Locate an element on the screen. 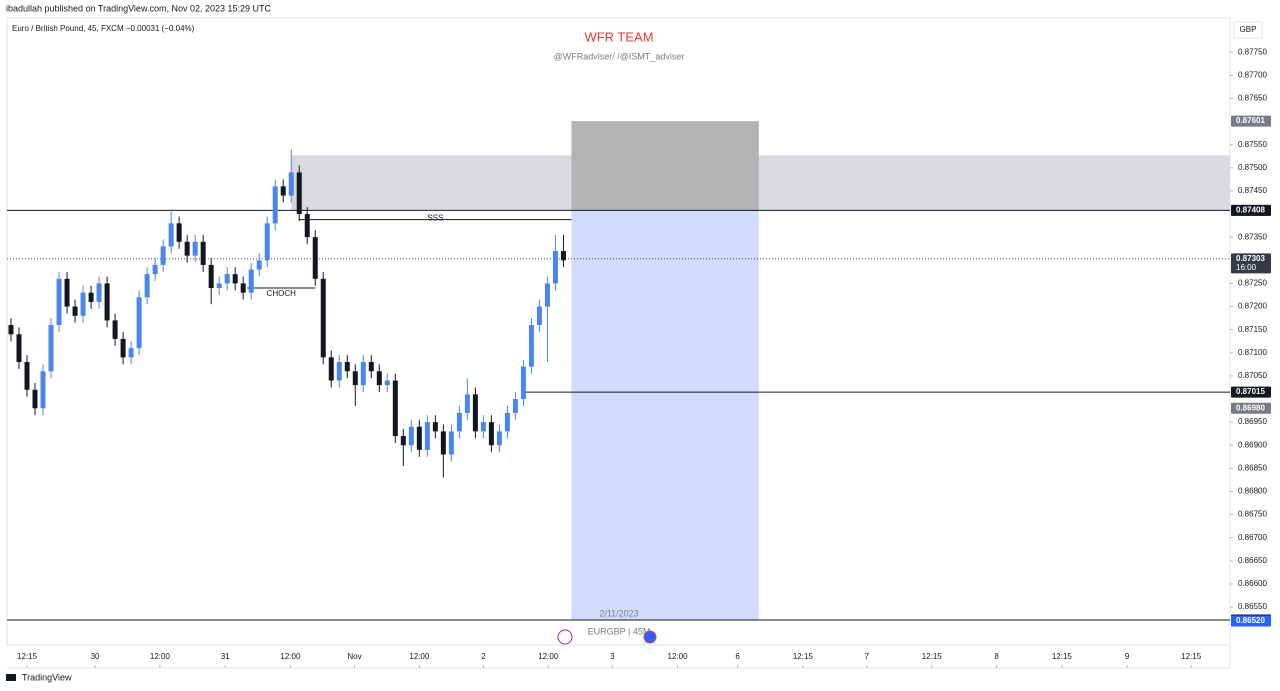 This screenshot has height=691, width=1280. price-tag-label: 0.86980 is located at coordinates (1250, 407).